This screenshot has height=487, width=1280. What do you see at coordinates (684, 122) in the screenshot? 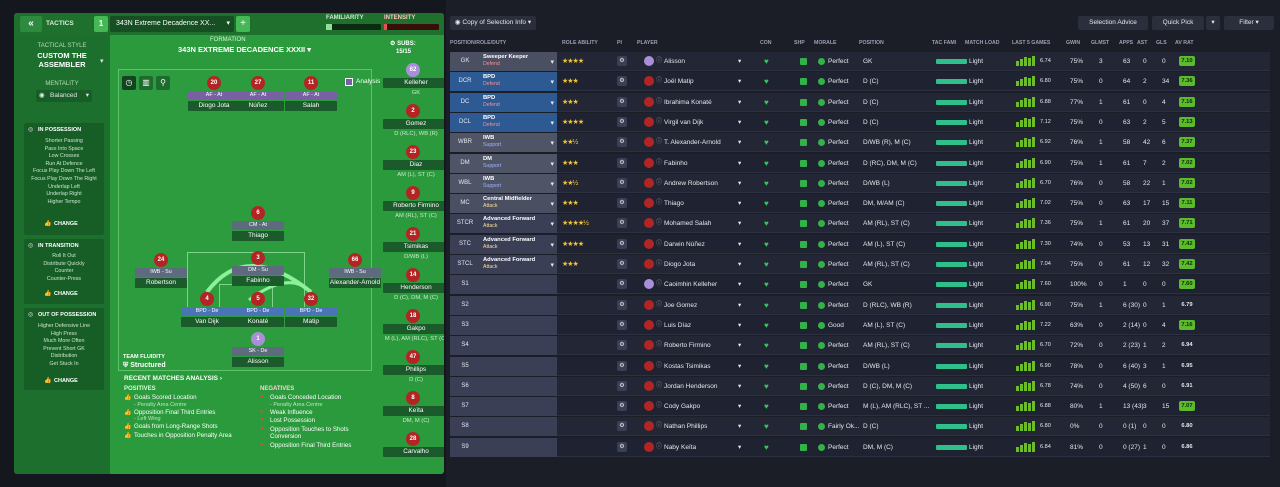
I see `player-name: Virgil van Dijk` at bounding box center [684, 122].